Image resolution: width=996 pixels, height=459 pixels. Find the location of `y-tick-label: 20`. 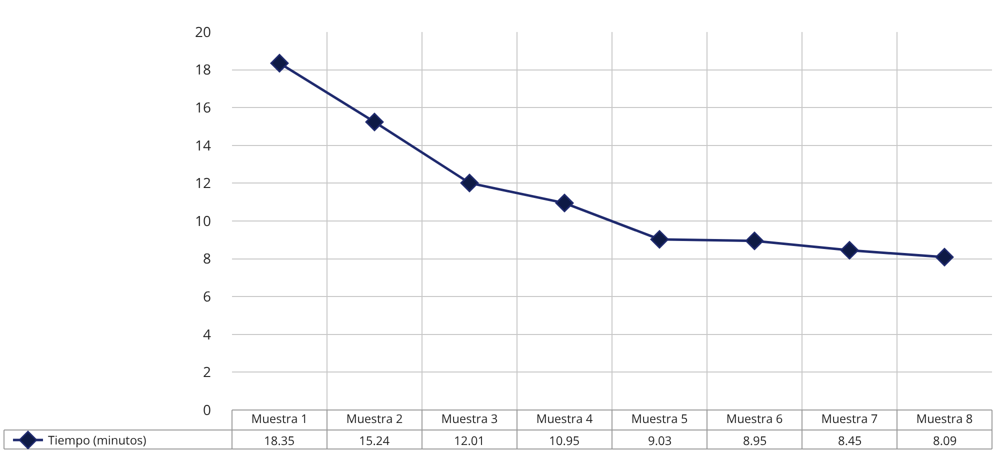

y-tick-label: 20 is located at coordinates (202, 32).